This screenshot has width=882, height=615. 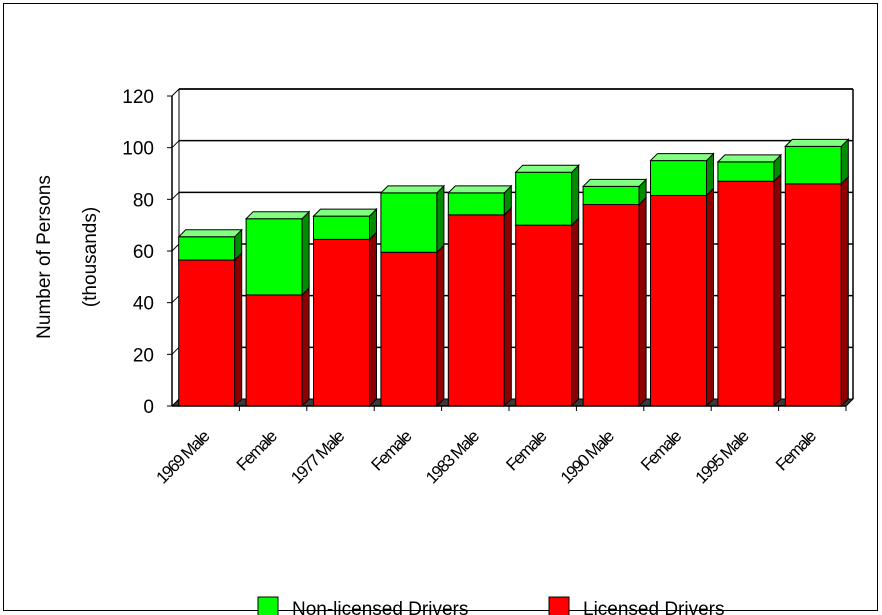 What do you see at coordinates (380, 607) in the screenshot?
I see `legend-label-non-licensed: Non-licensed Drivers` at bounding box center [380, 607].